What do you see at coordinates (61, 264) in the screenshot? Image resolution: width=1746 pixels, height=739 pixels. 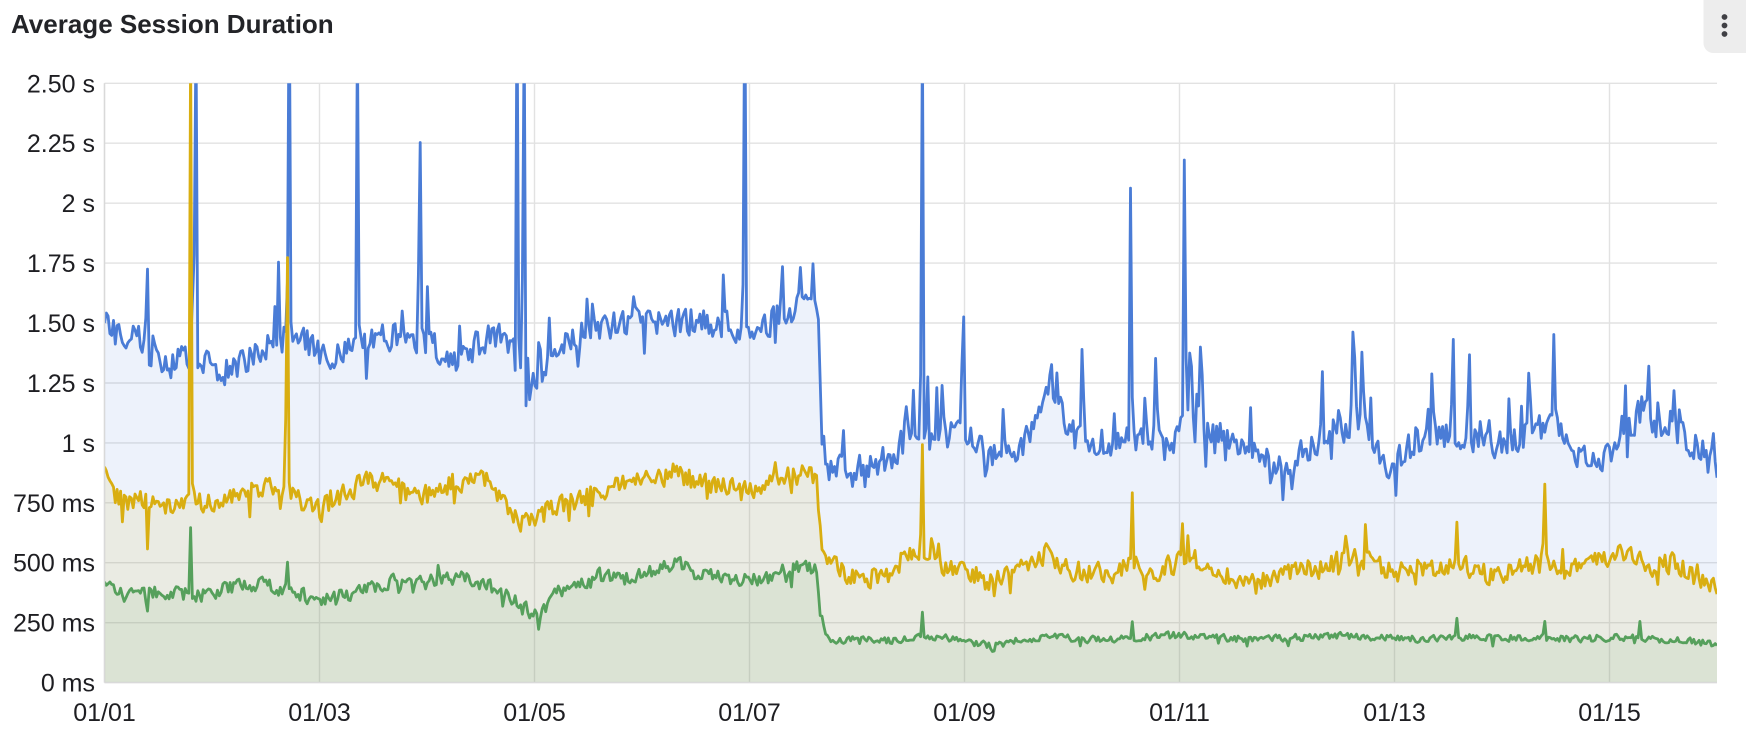 I see `svg-text: 1.75 s` at bounding box center [61, 264].